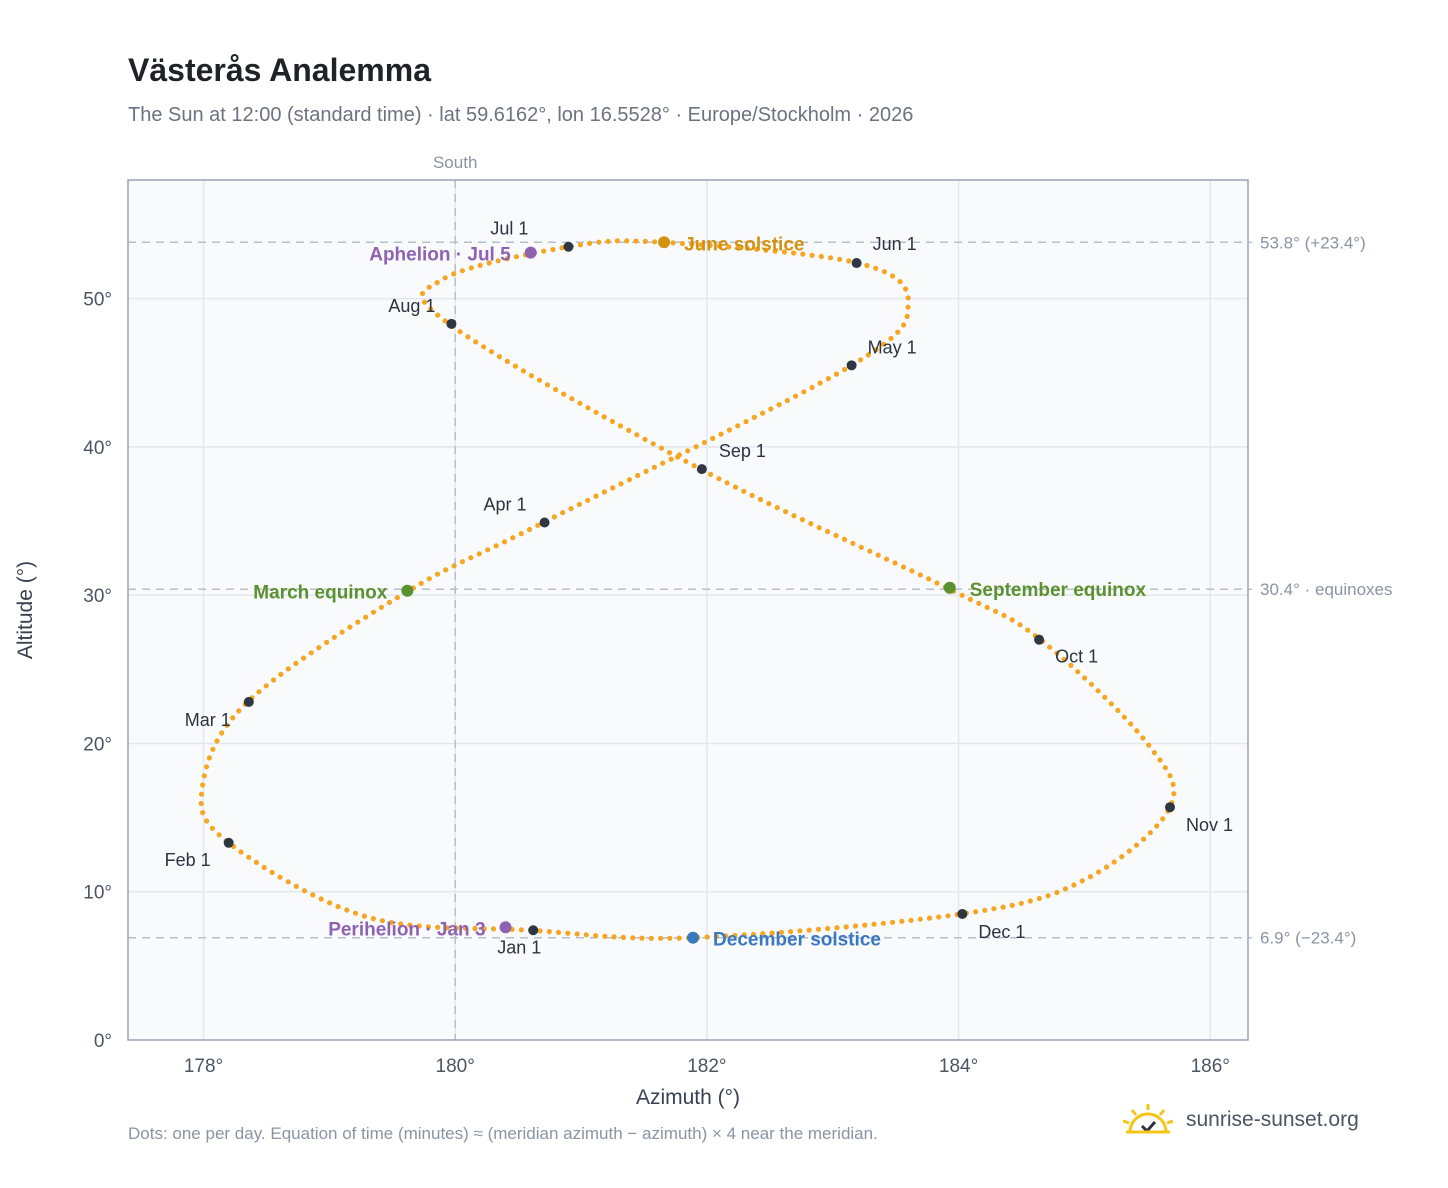 The width and height of the screenshot is (1448, 1188). I want to click on sun-logo-icon, so click(1148, 1119).